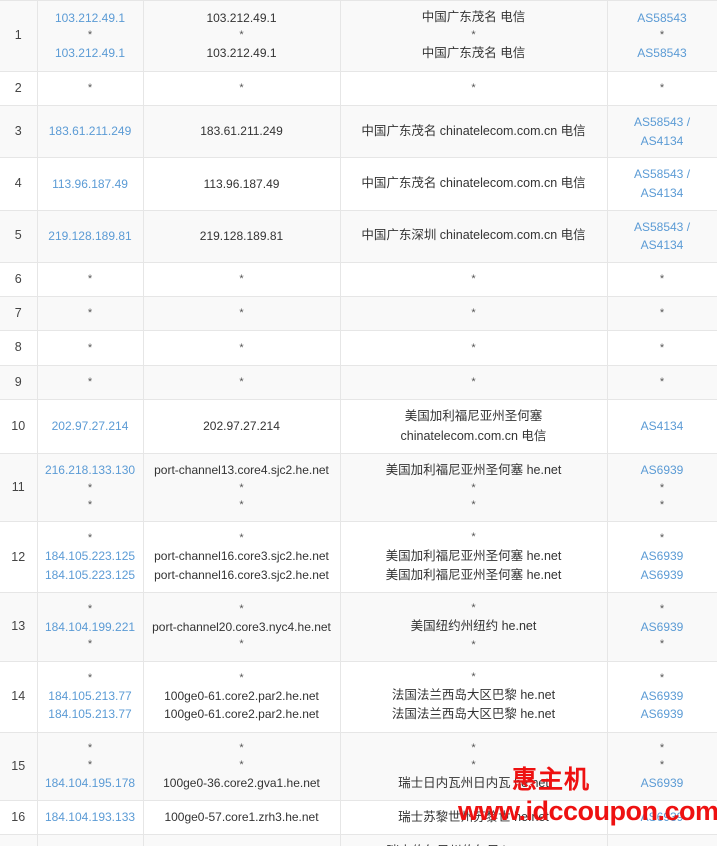  I want to click on cell-ip: 219.128.189.81, so click(90, 236).